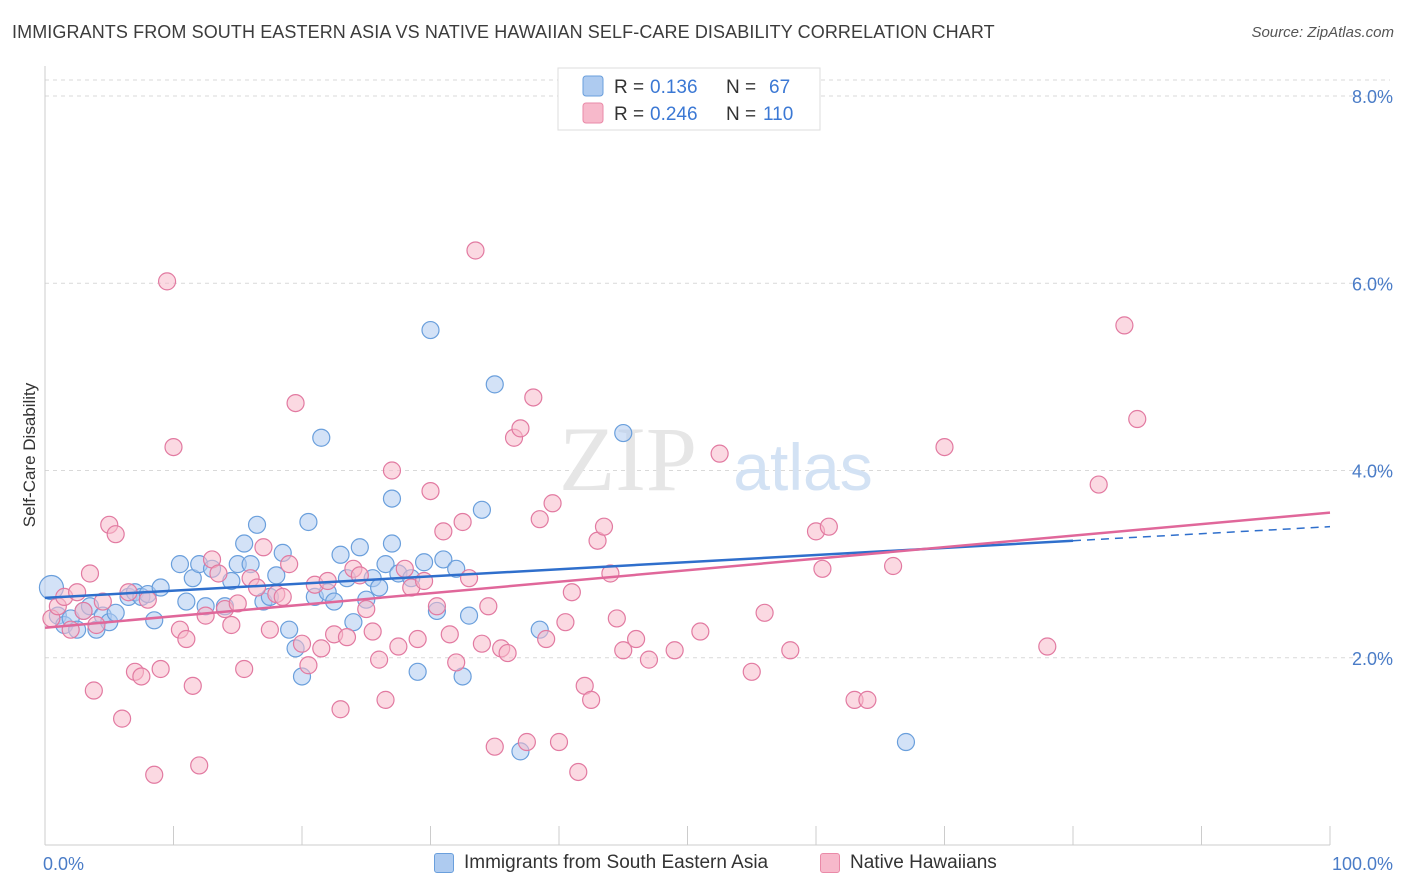  I want to click on legend-n-label-2: N =, so click(741, 114).